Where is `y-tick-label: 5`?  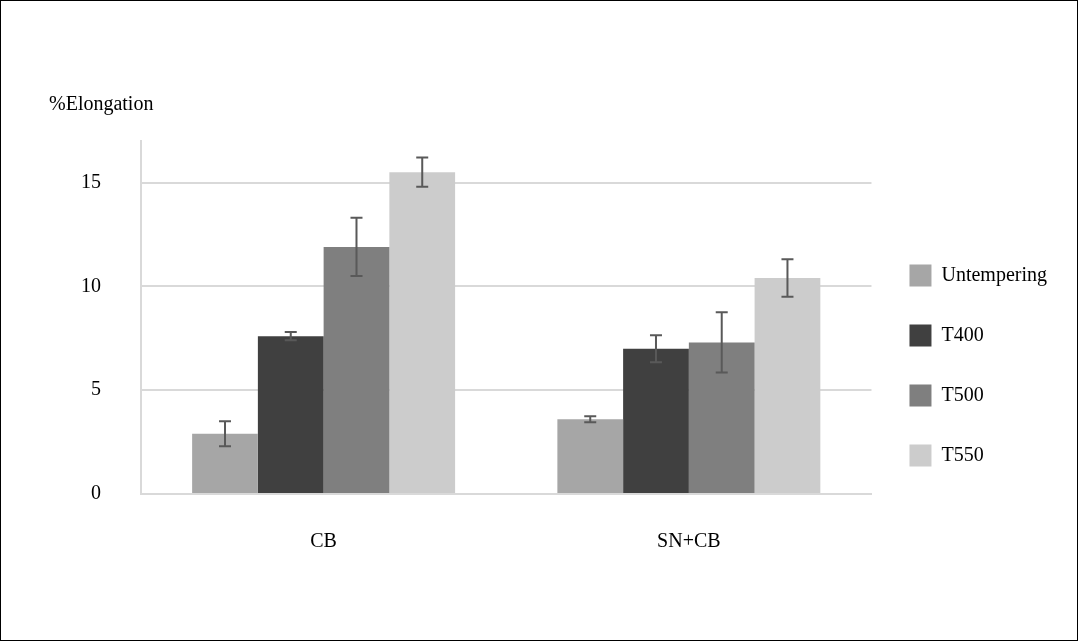 y-tick-label: 5 is located at coordinates (96, 388).